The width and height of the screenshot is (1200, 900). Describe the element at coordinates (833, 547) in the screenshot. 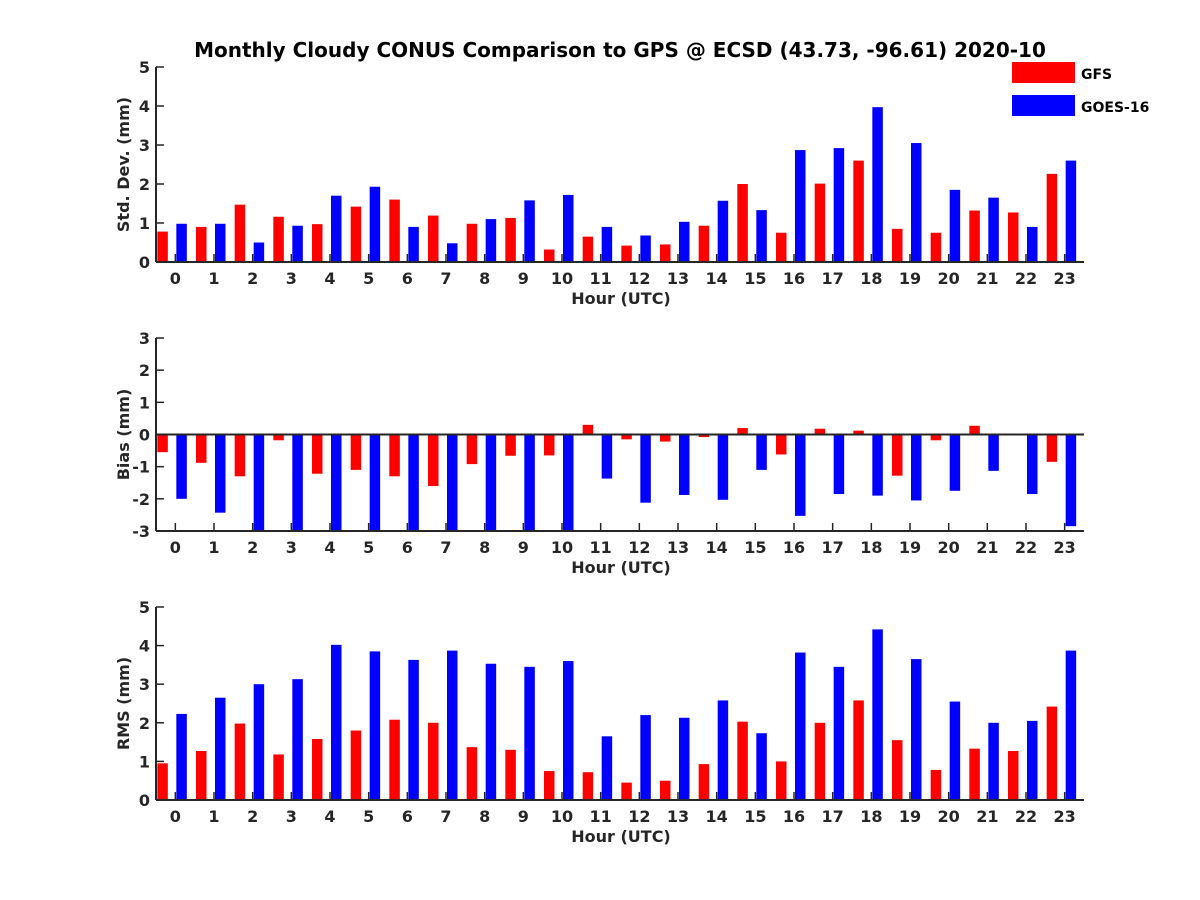

I see `x-tick-label: 17` at that location.